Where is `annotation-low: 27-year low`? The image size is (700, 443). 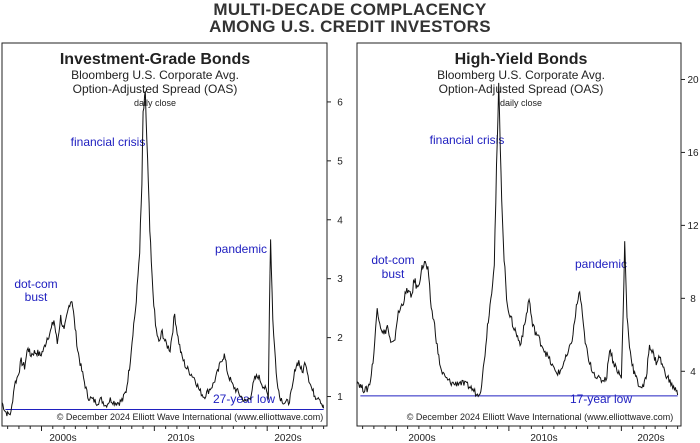
annotation-low: 27-year low is located at coordinates (244, 399).